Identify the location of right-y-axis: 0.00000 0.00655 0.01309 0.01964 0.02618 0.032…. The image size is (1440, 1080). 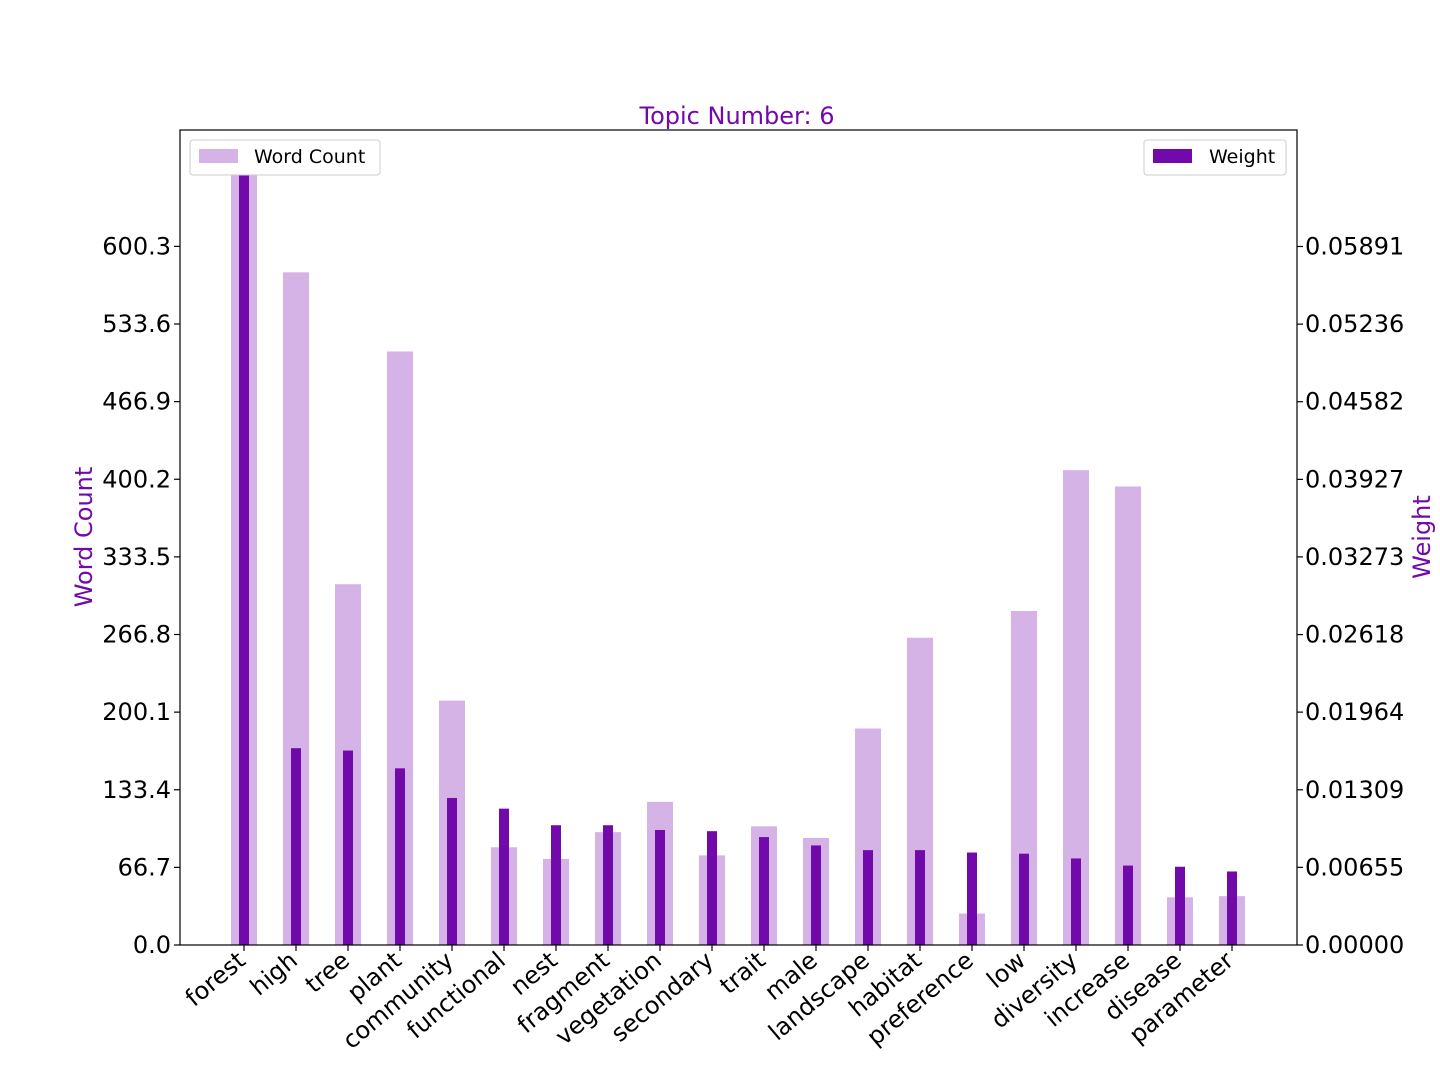
(1350, 595).